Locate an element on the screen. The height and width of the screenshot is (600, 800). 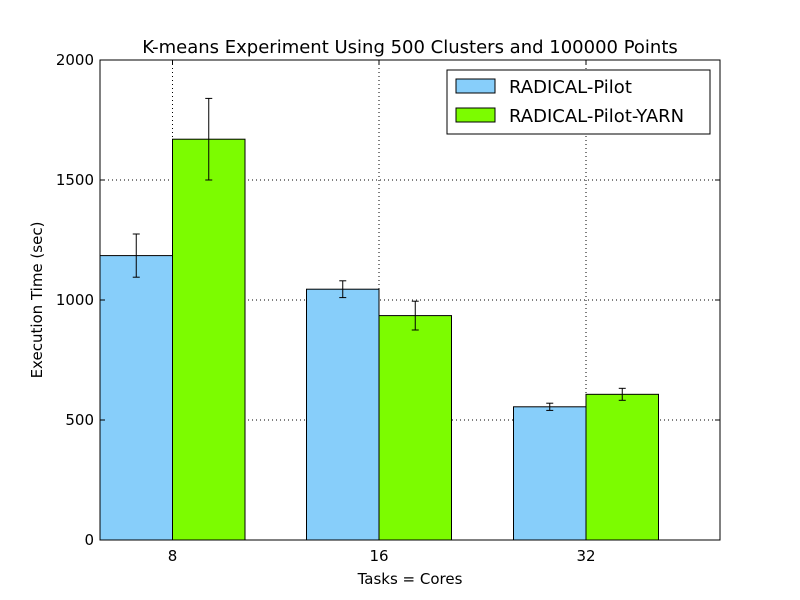
x-tick-label: 8 is located at coordinates (173, 556).